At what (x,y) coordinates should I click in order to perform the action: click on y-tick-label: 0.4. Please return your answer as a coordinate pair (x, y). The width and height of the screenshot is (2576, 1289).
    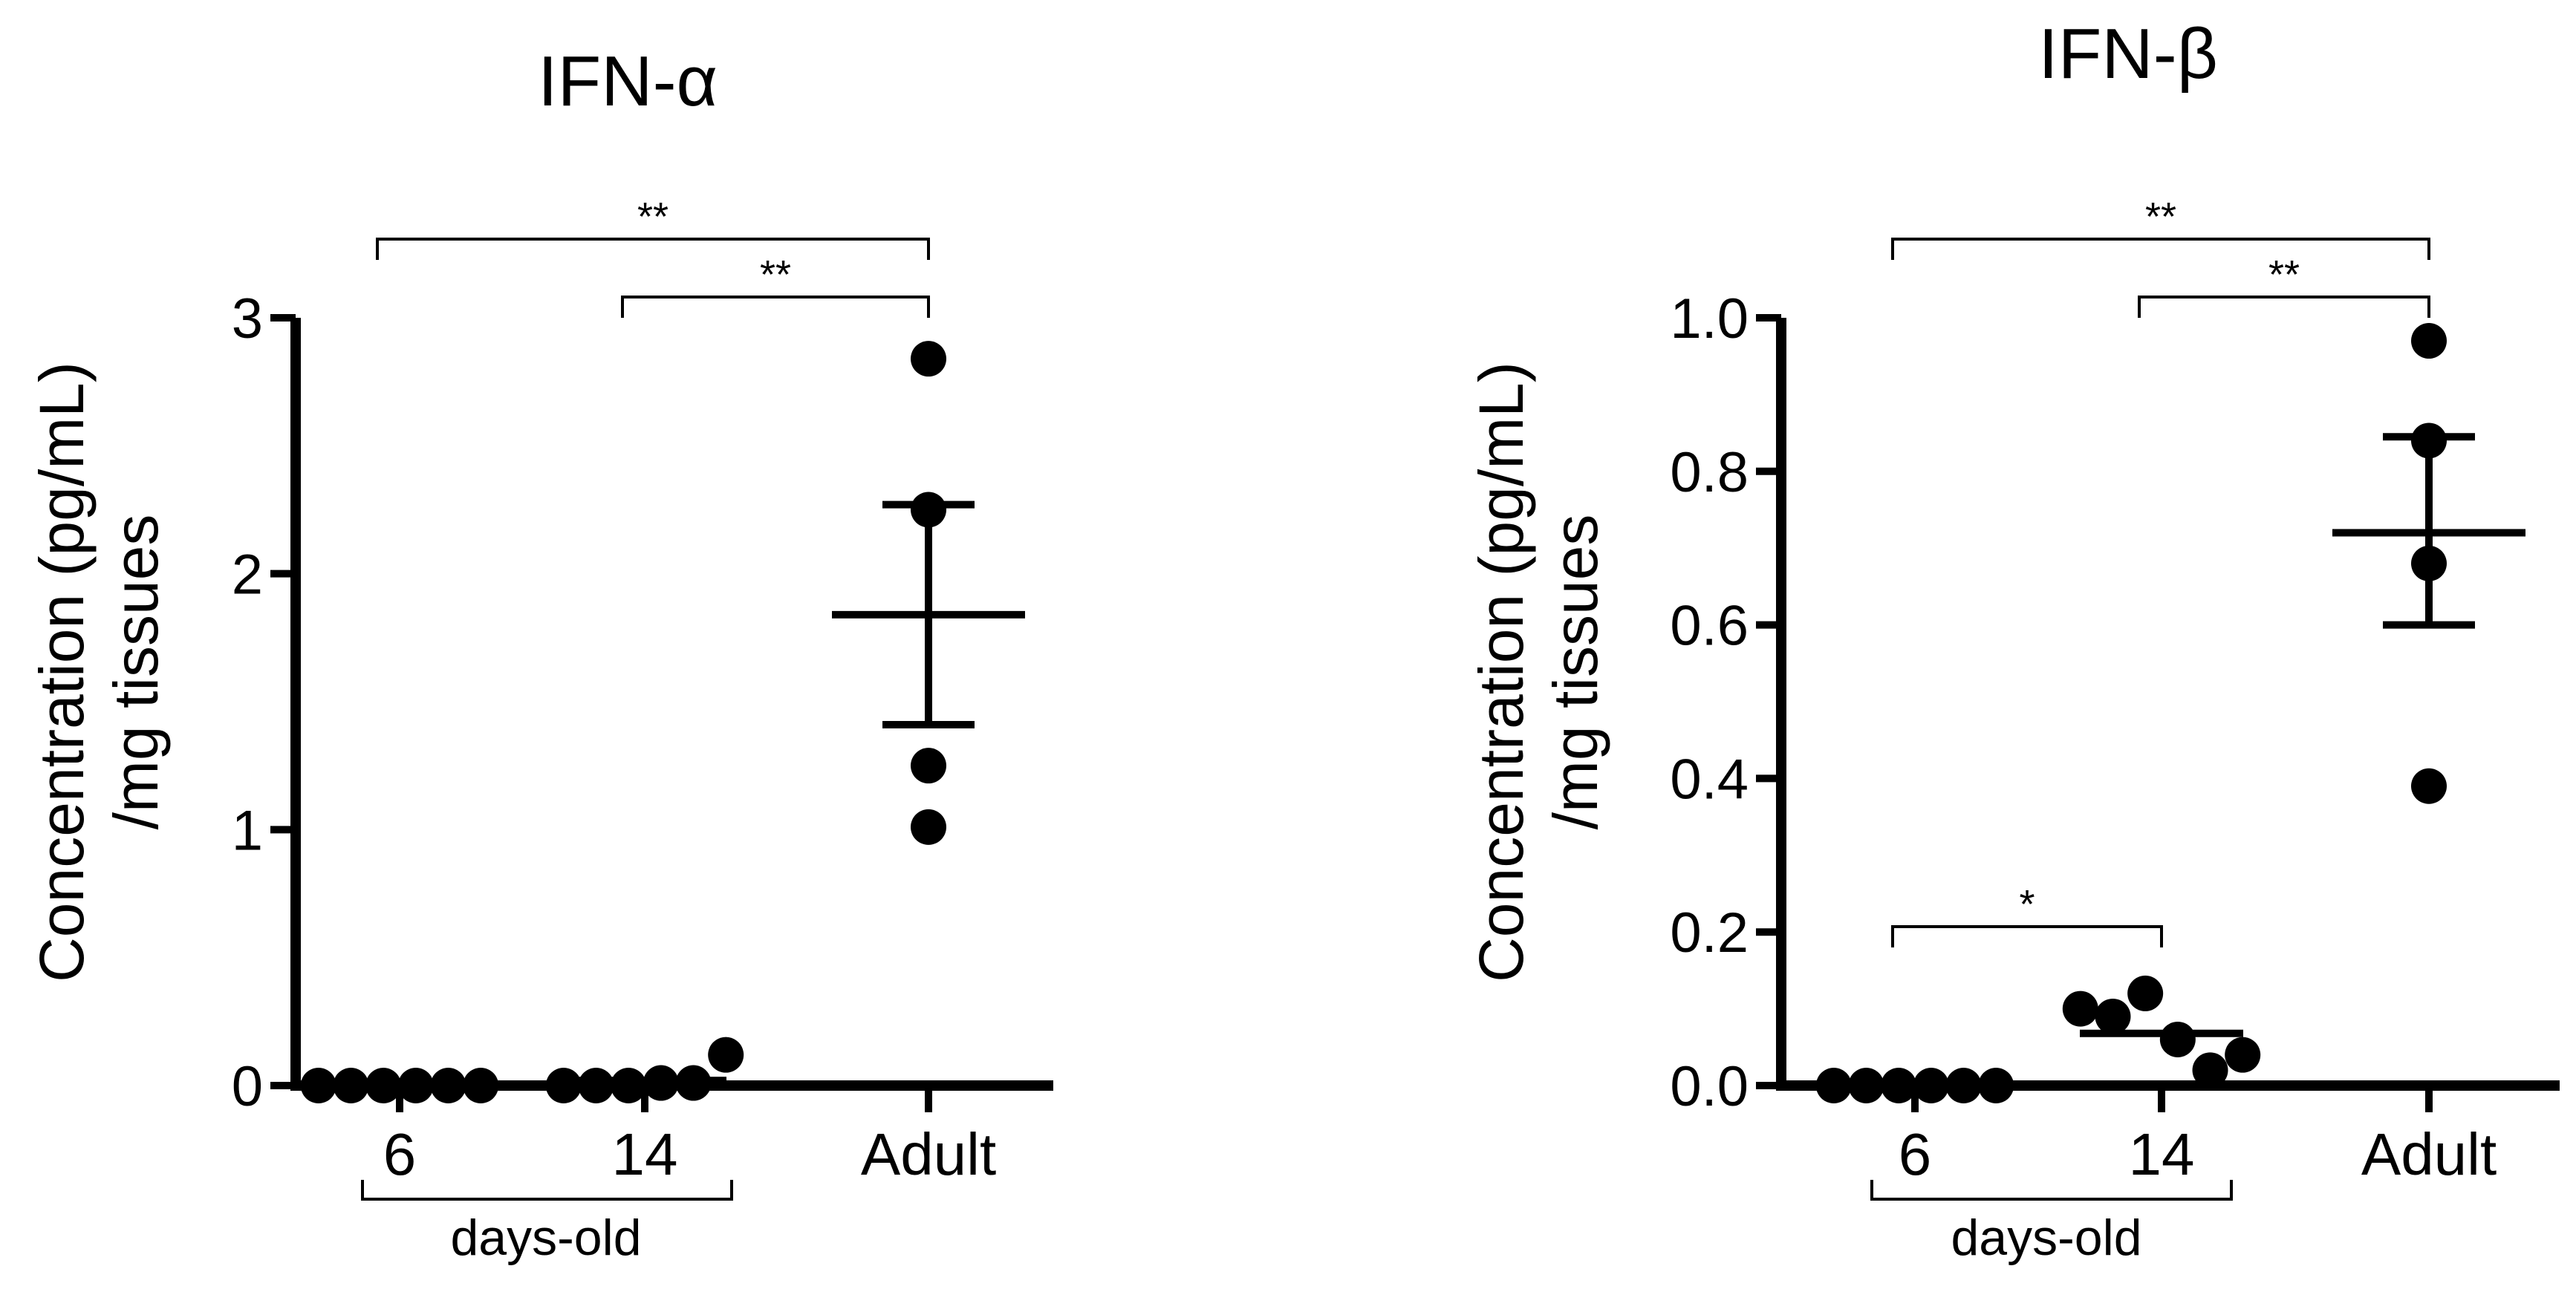
    Looking at the image, I should click on (1709, 779).